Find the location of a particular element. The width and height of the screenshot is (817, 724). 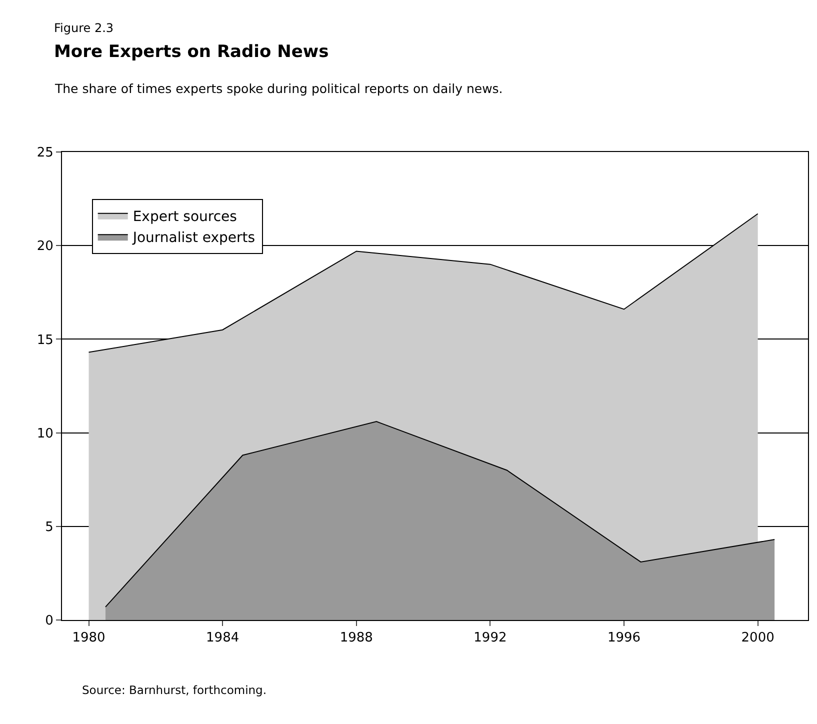

x-tick-label: 1984 is located at coordinates (223, 638).